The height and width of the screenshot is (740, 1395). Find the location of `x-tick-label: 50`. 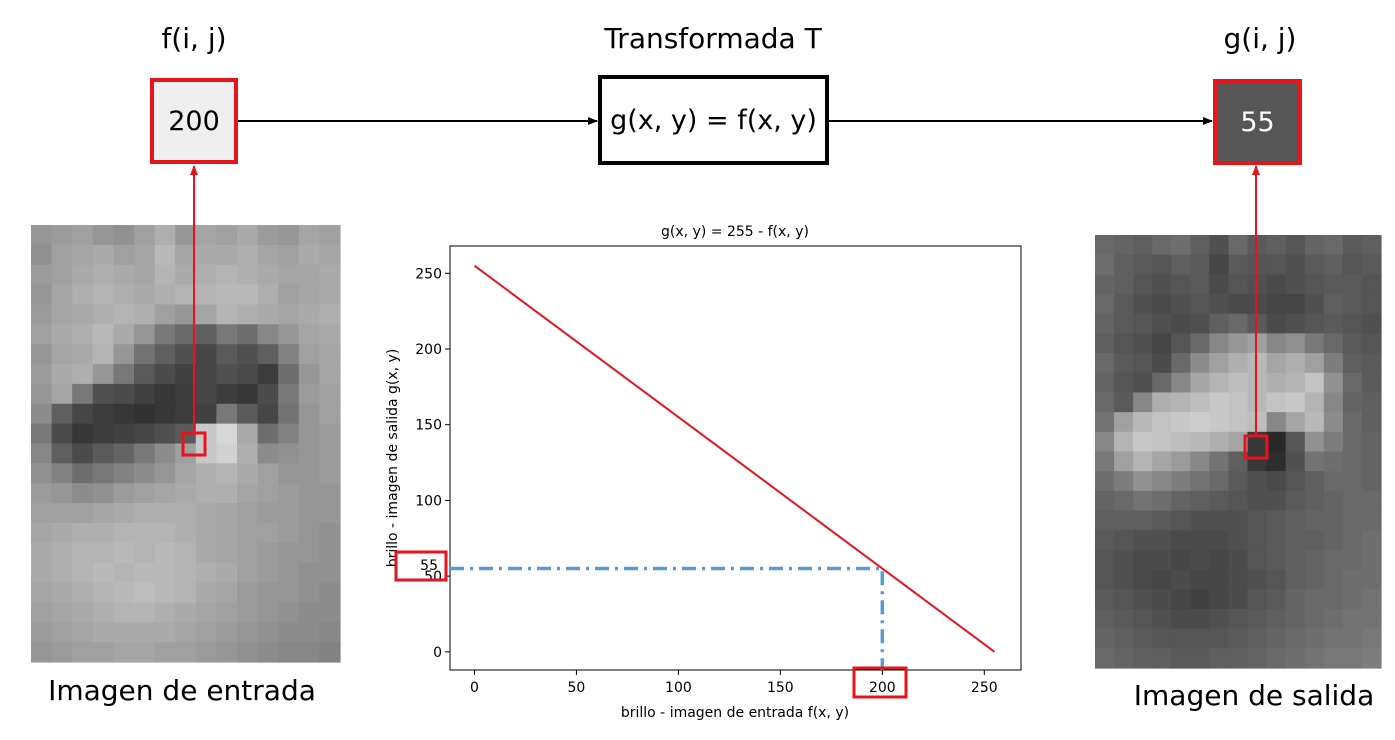

x-tick-label: 50 is located at coordinates (577, 688).